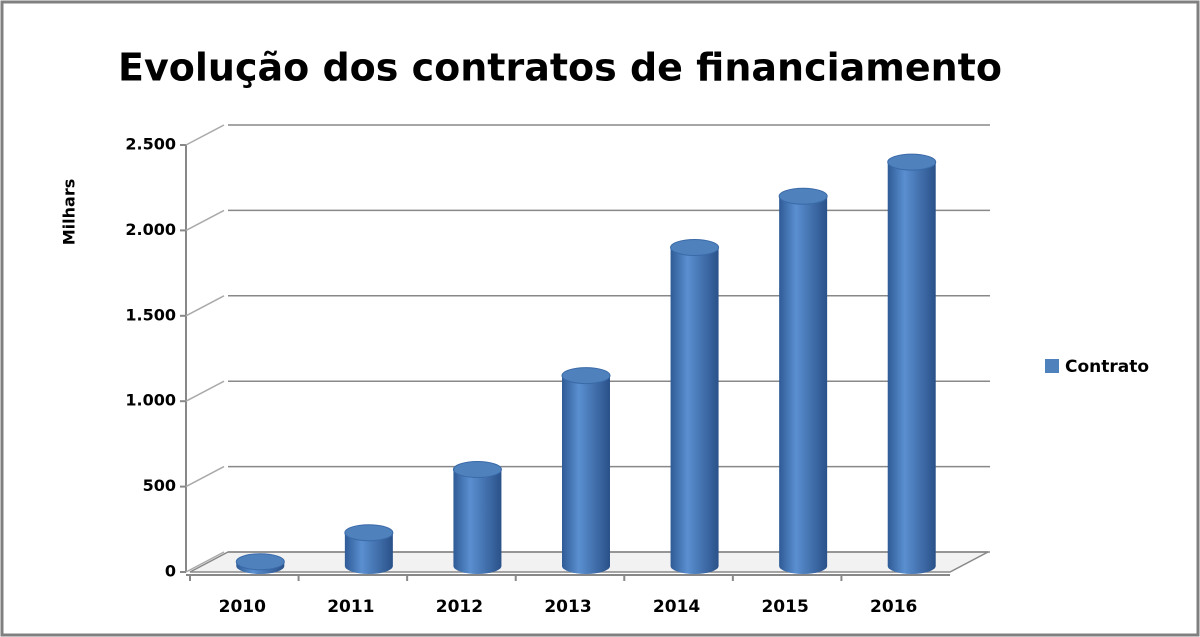 The width and height of the screenshot is (1200, 637). Describe the element at coordinates (350, 607) in the screenshot. I see `x-tick-label: 2011` at that location.